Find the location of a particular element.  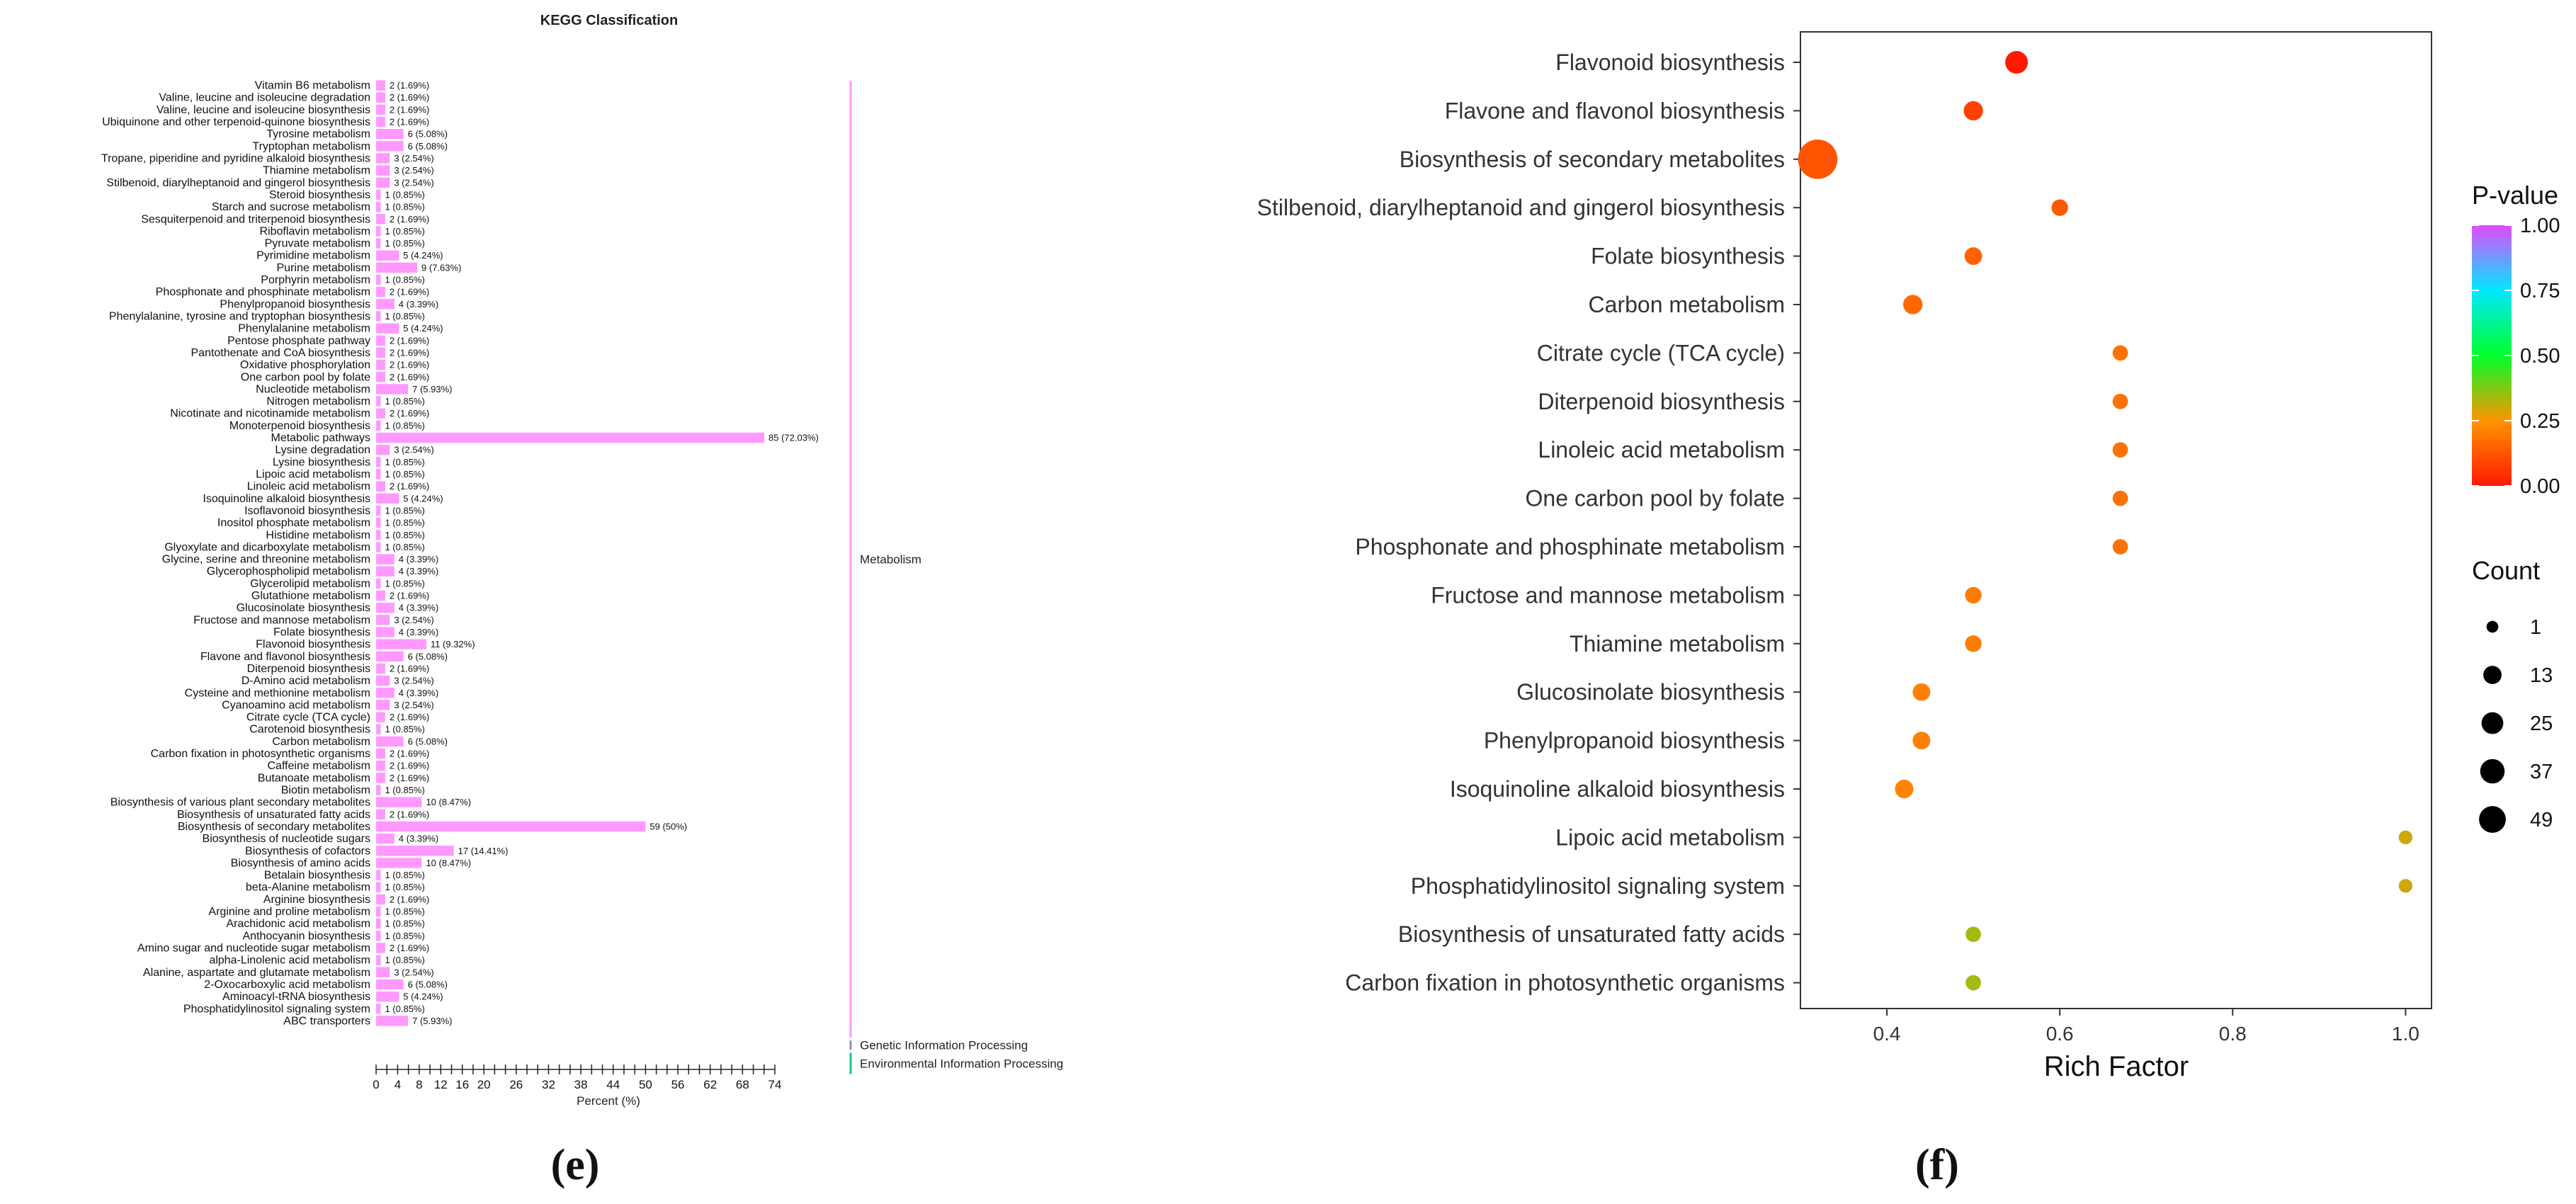

kegg-x-tick-label: 16 is located at coordinates (462, 1084).